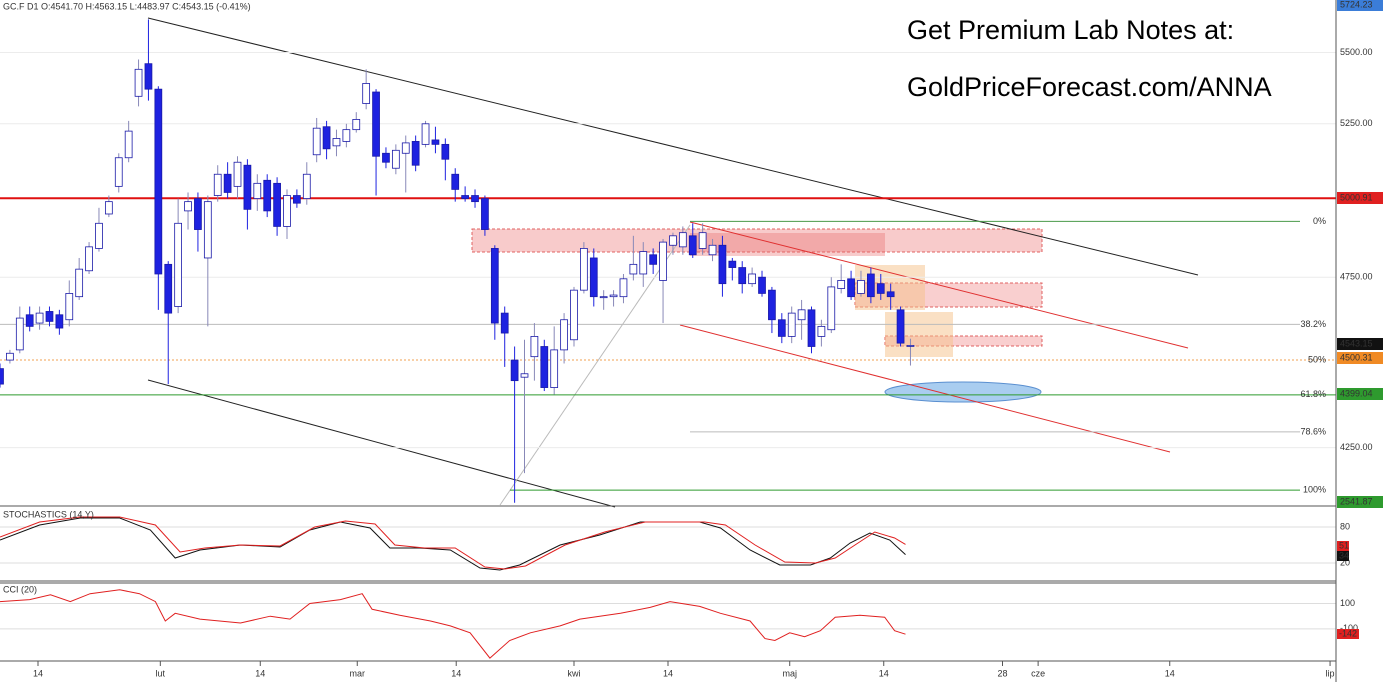 The image size is (1386, 682). Describe the element at coordinates (789, 673) in the screenshot. I see `x-tick-label: maj` at that location.